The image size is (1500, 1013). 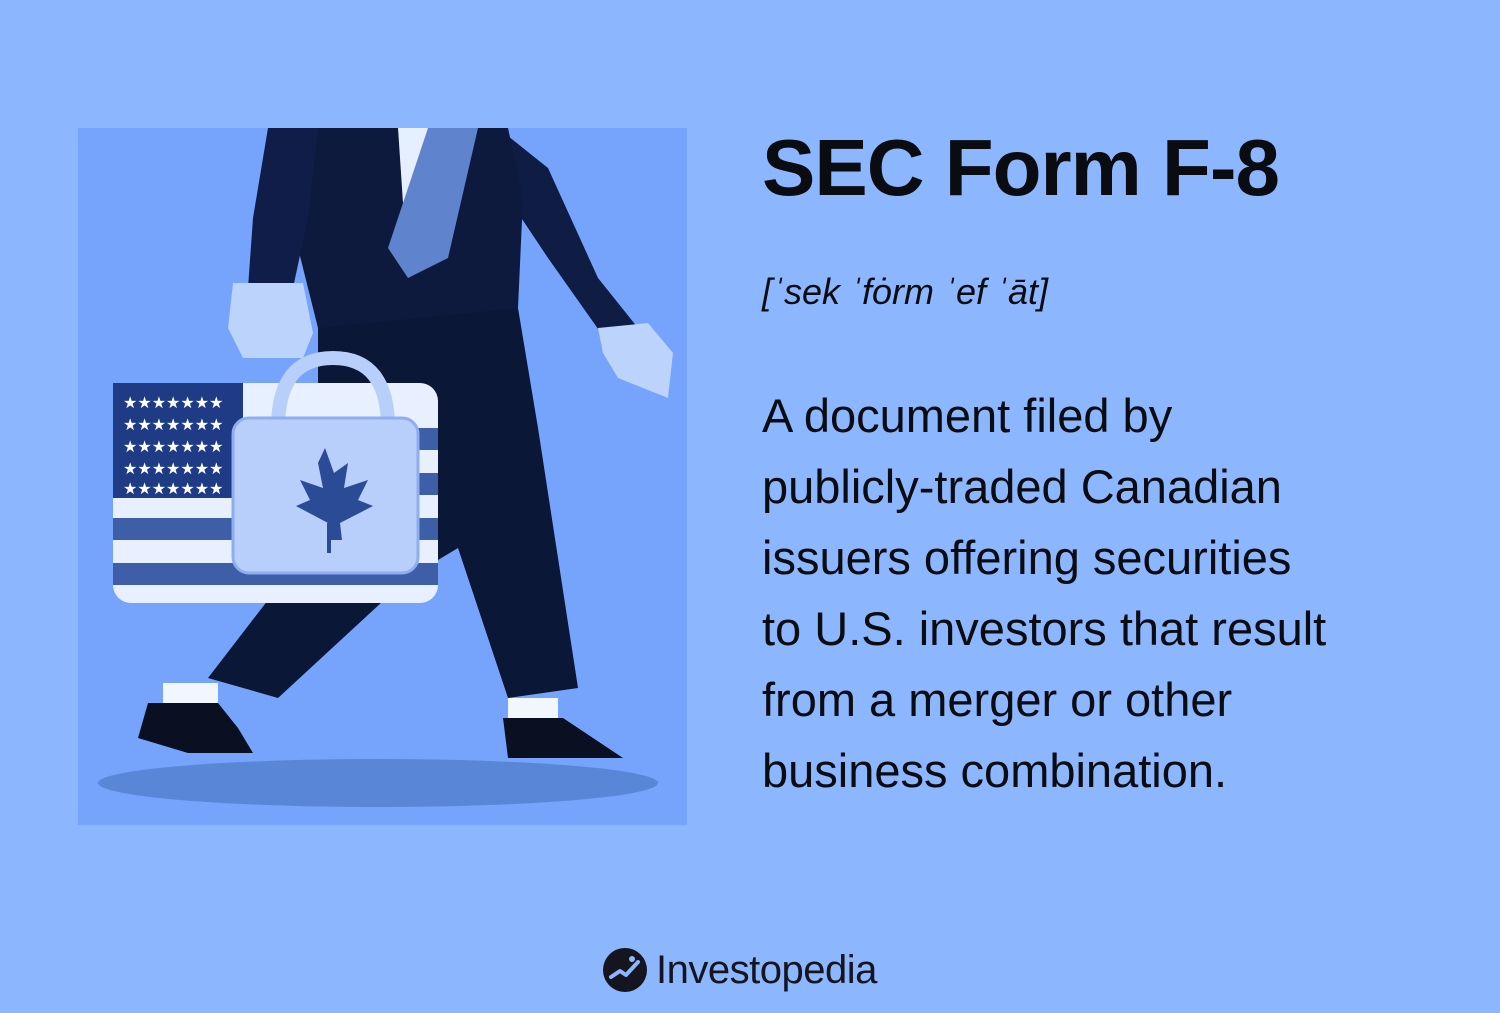 I want to click on definition-line: business combination., so click(x=995, y=770).